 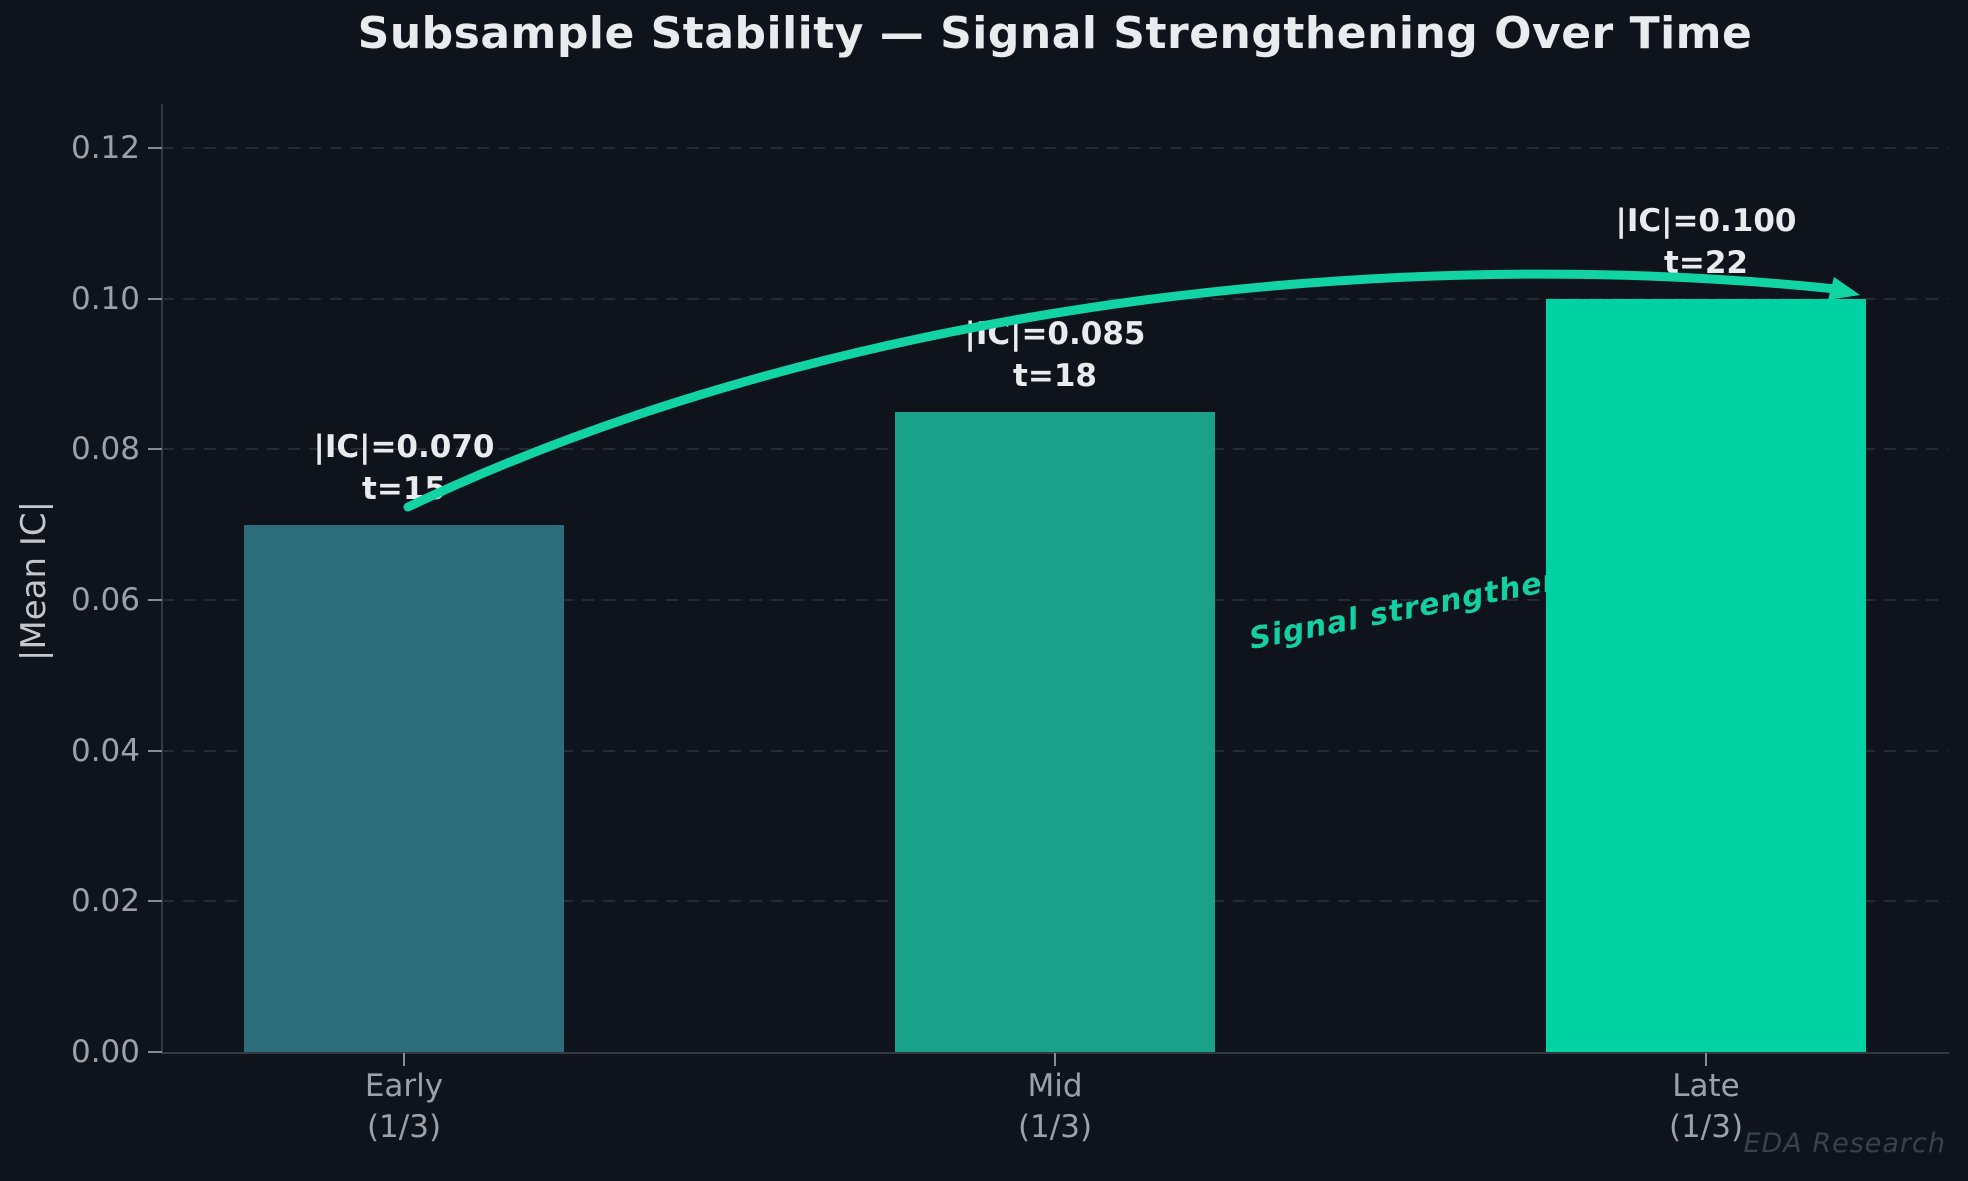 What do you see at coordinates (1844, 1143) in the screenshot?
I see `watermark-text: EDA Research` at bounding box center [1844, 1143].